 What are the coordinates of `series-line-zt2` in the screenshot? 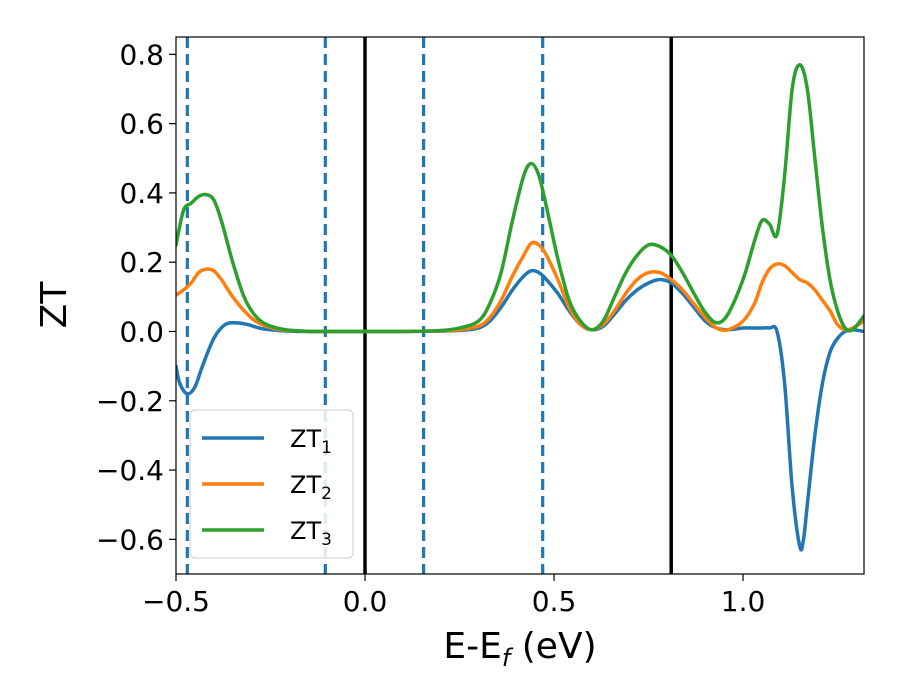 It's located at (520, 287).